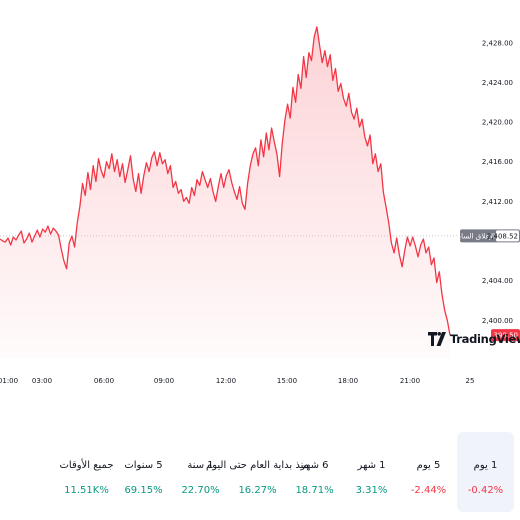 The width and height of the screenshot is (520, 520). I want to click on previous-close-label: الإغلاق السابق, so click(474, 236).